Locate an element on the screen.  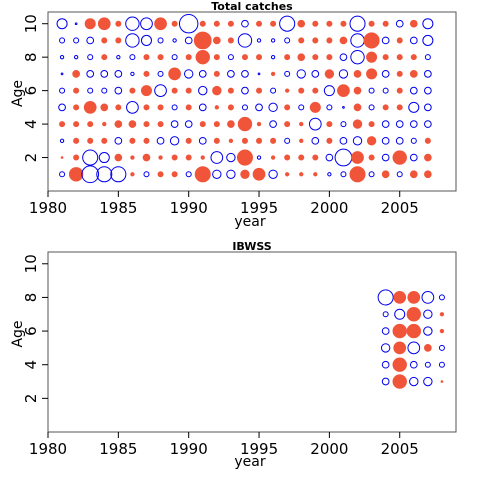
x-tick-label: 2005 is located at coordinates (400, 208).